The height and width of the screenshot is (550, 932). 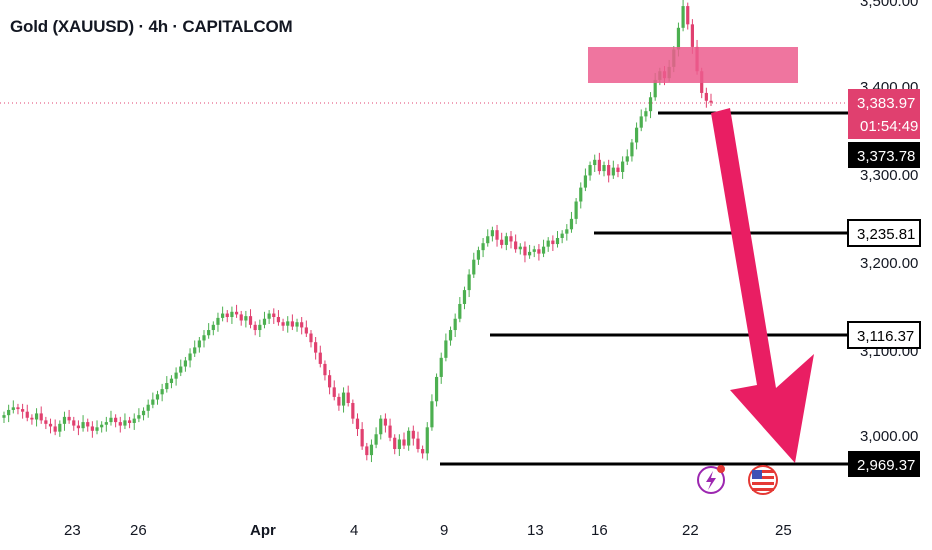 What do you see at coordinates (535, 530) in the screenshot?
I see `time-label: 13` at bounding box center [535, 530].